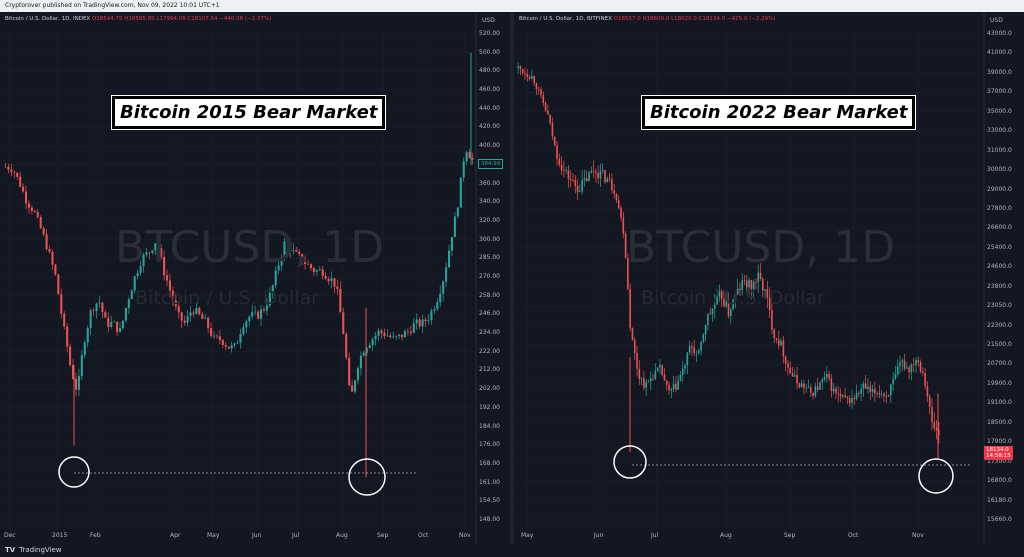  I want to click on left-currency: USD, so click(488, 20).